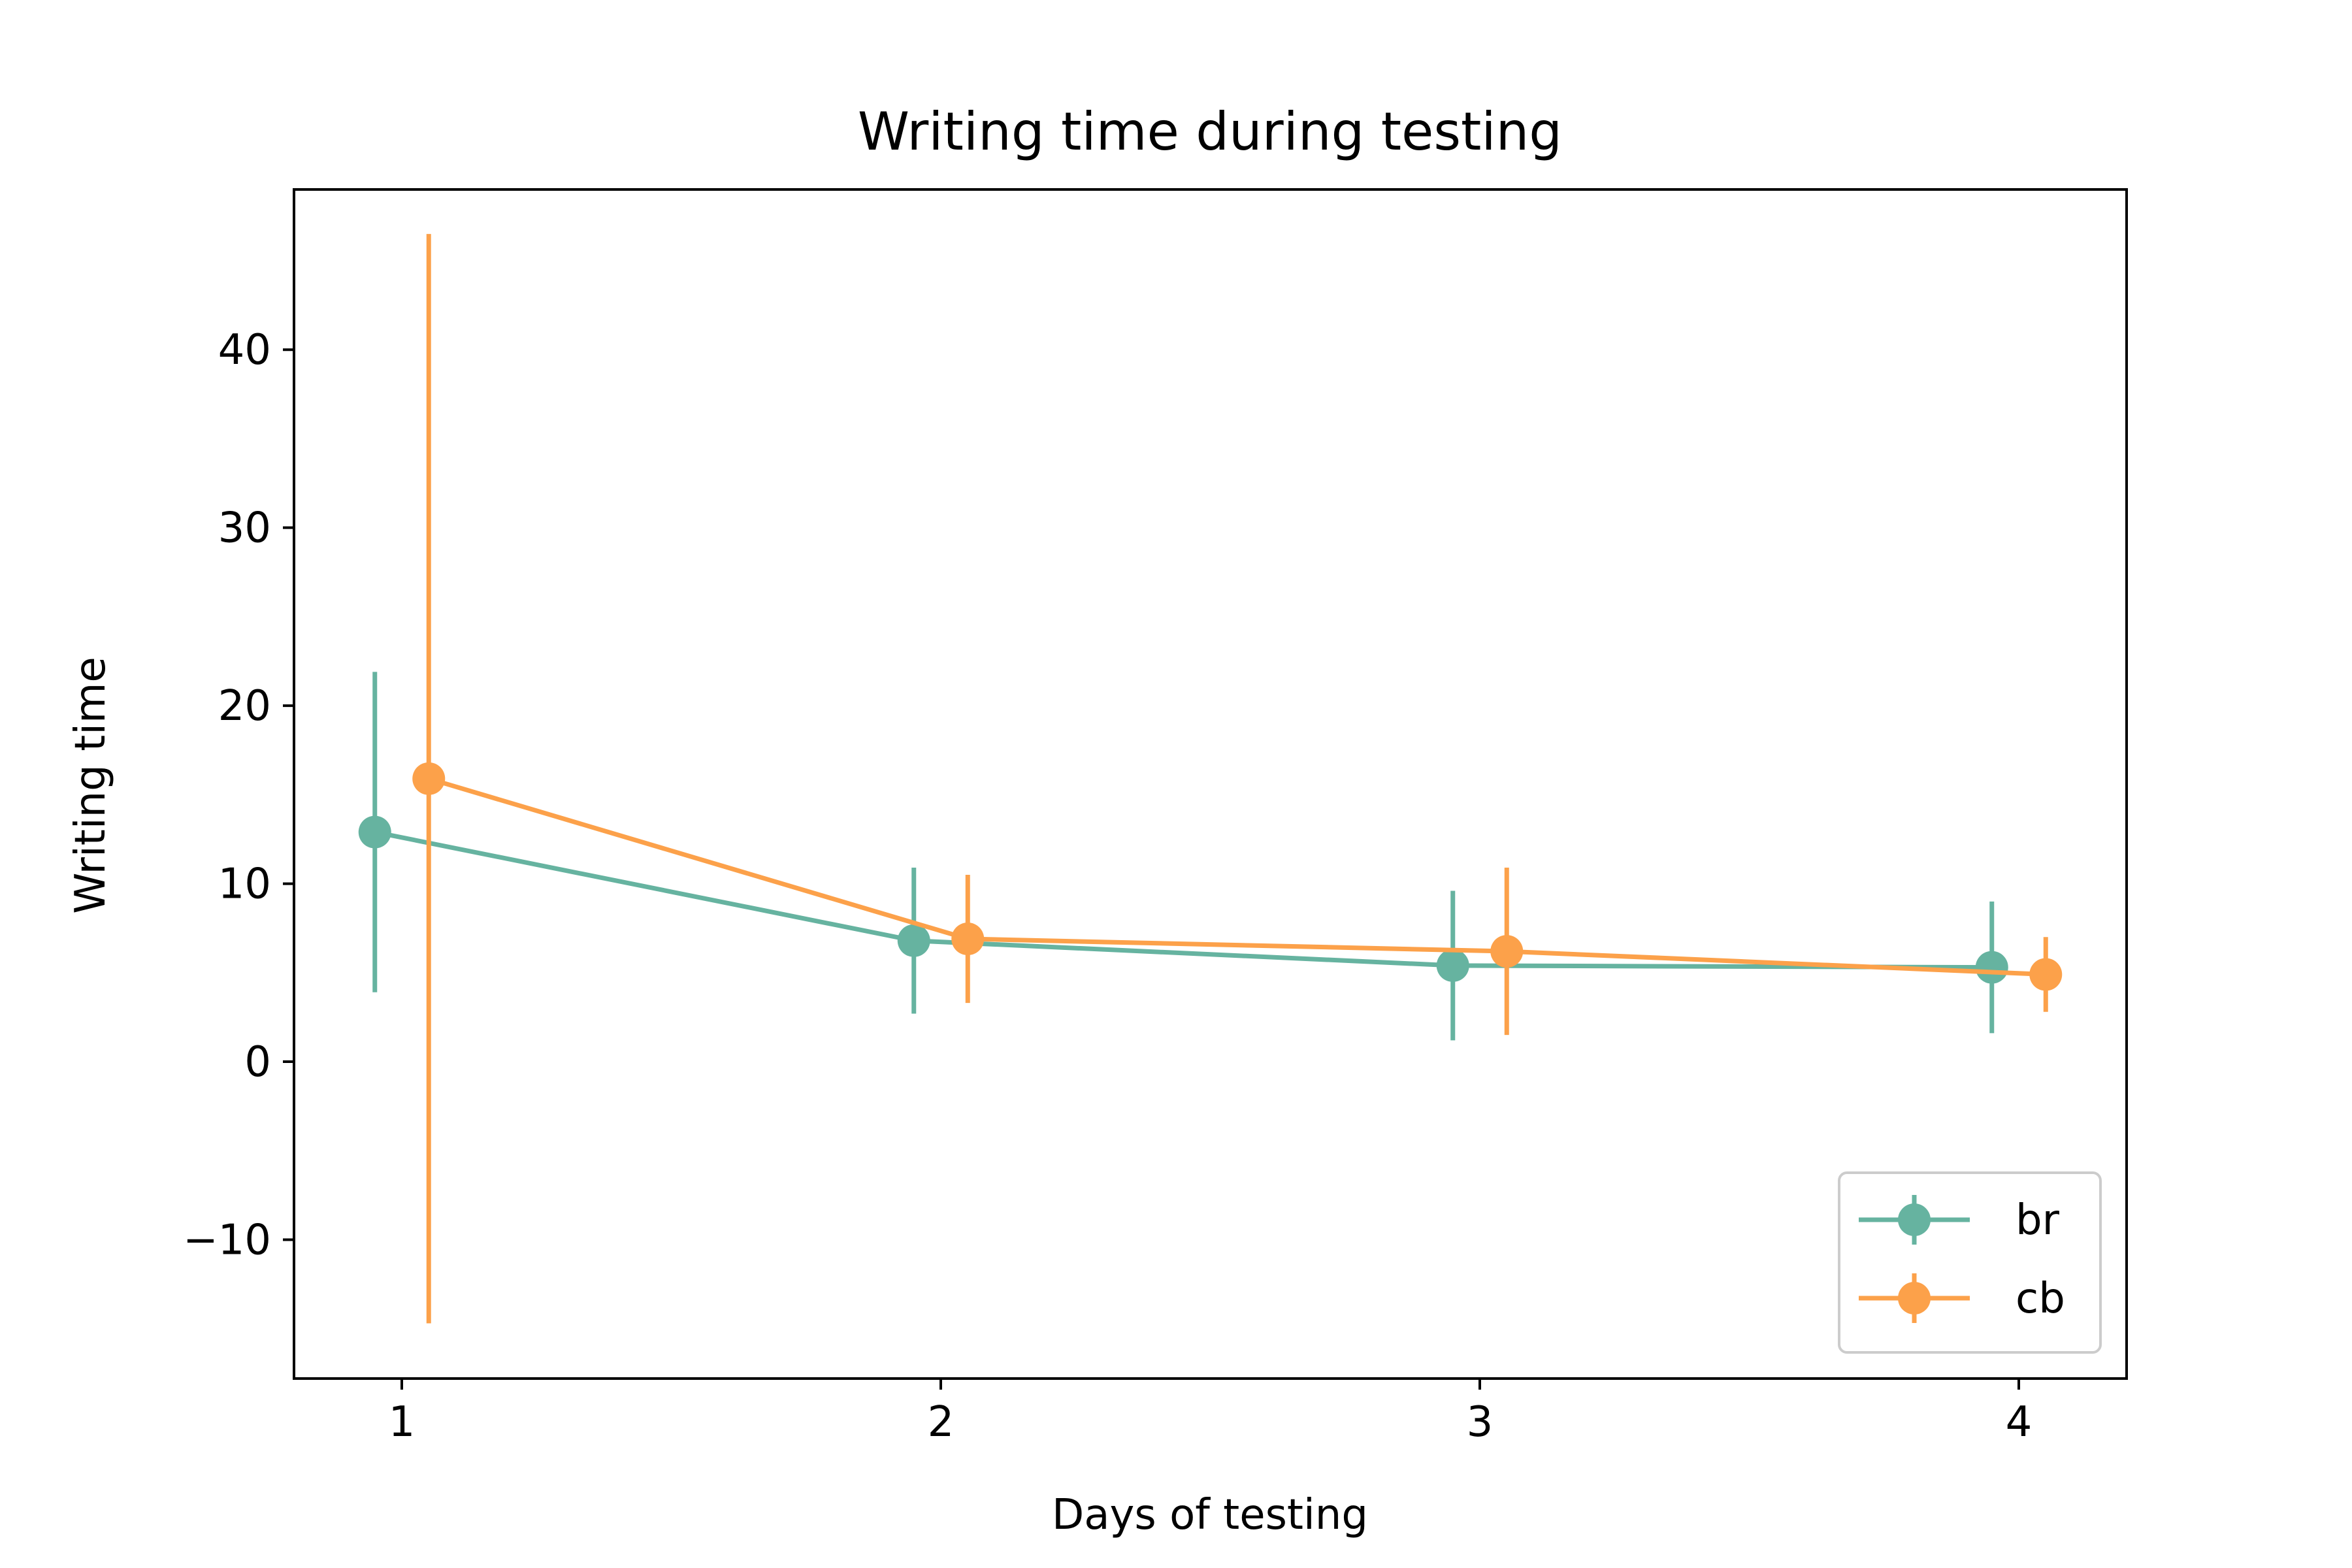 The image size is (2352, 1568). What do you see at coordinates (1210, 131) in the screenshot?
I see `chart-title: Writing time during testing` at bounding box center [1210, 131].